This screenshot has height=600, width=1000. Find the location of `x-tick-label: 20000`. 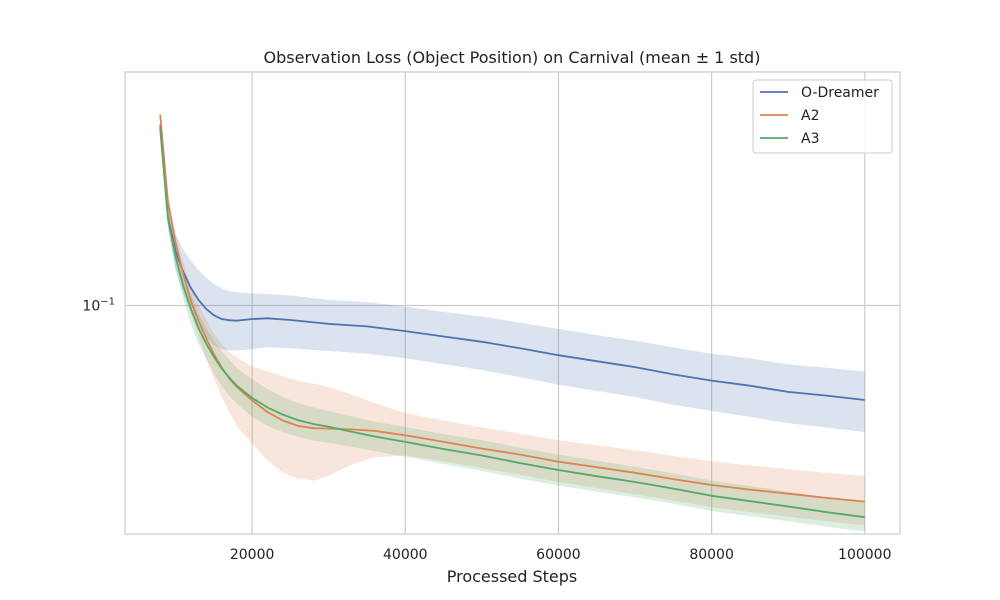

x-tick-label: 20000 is located at coordinates (252, 555).